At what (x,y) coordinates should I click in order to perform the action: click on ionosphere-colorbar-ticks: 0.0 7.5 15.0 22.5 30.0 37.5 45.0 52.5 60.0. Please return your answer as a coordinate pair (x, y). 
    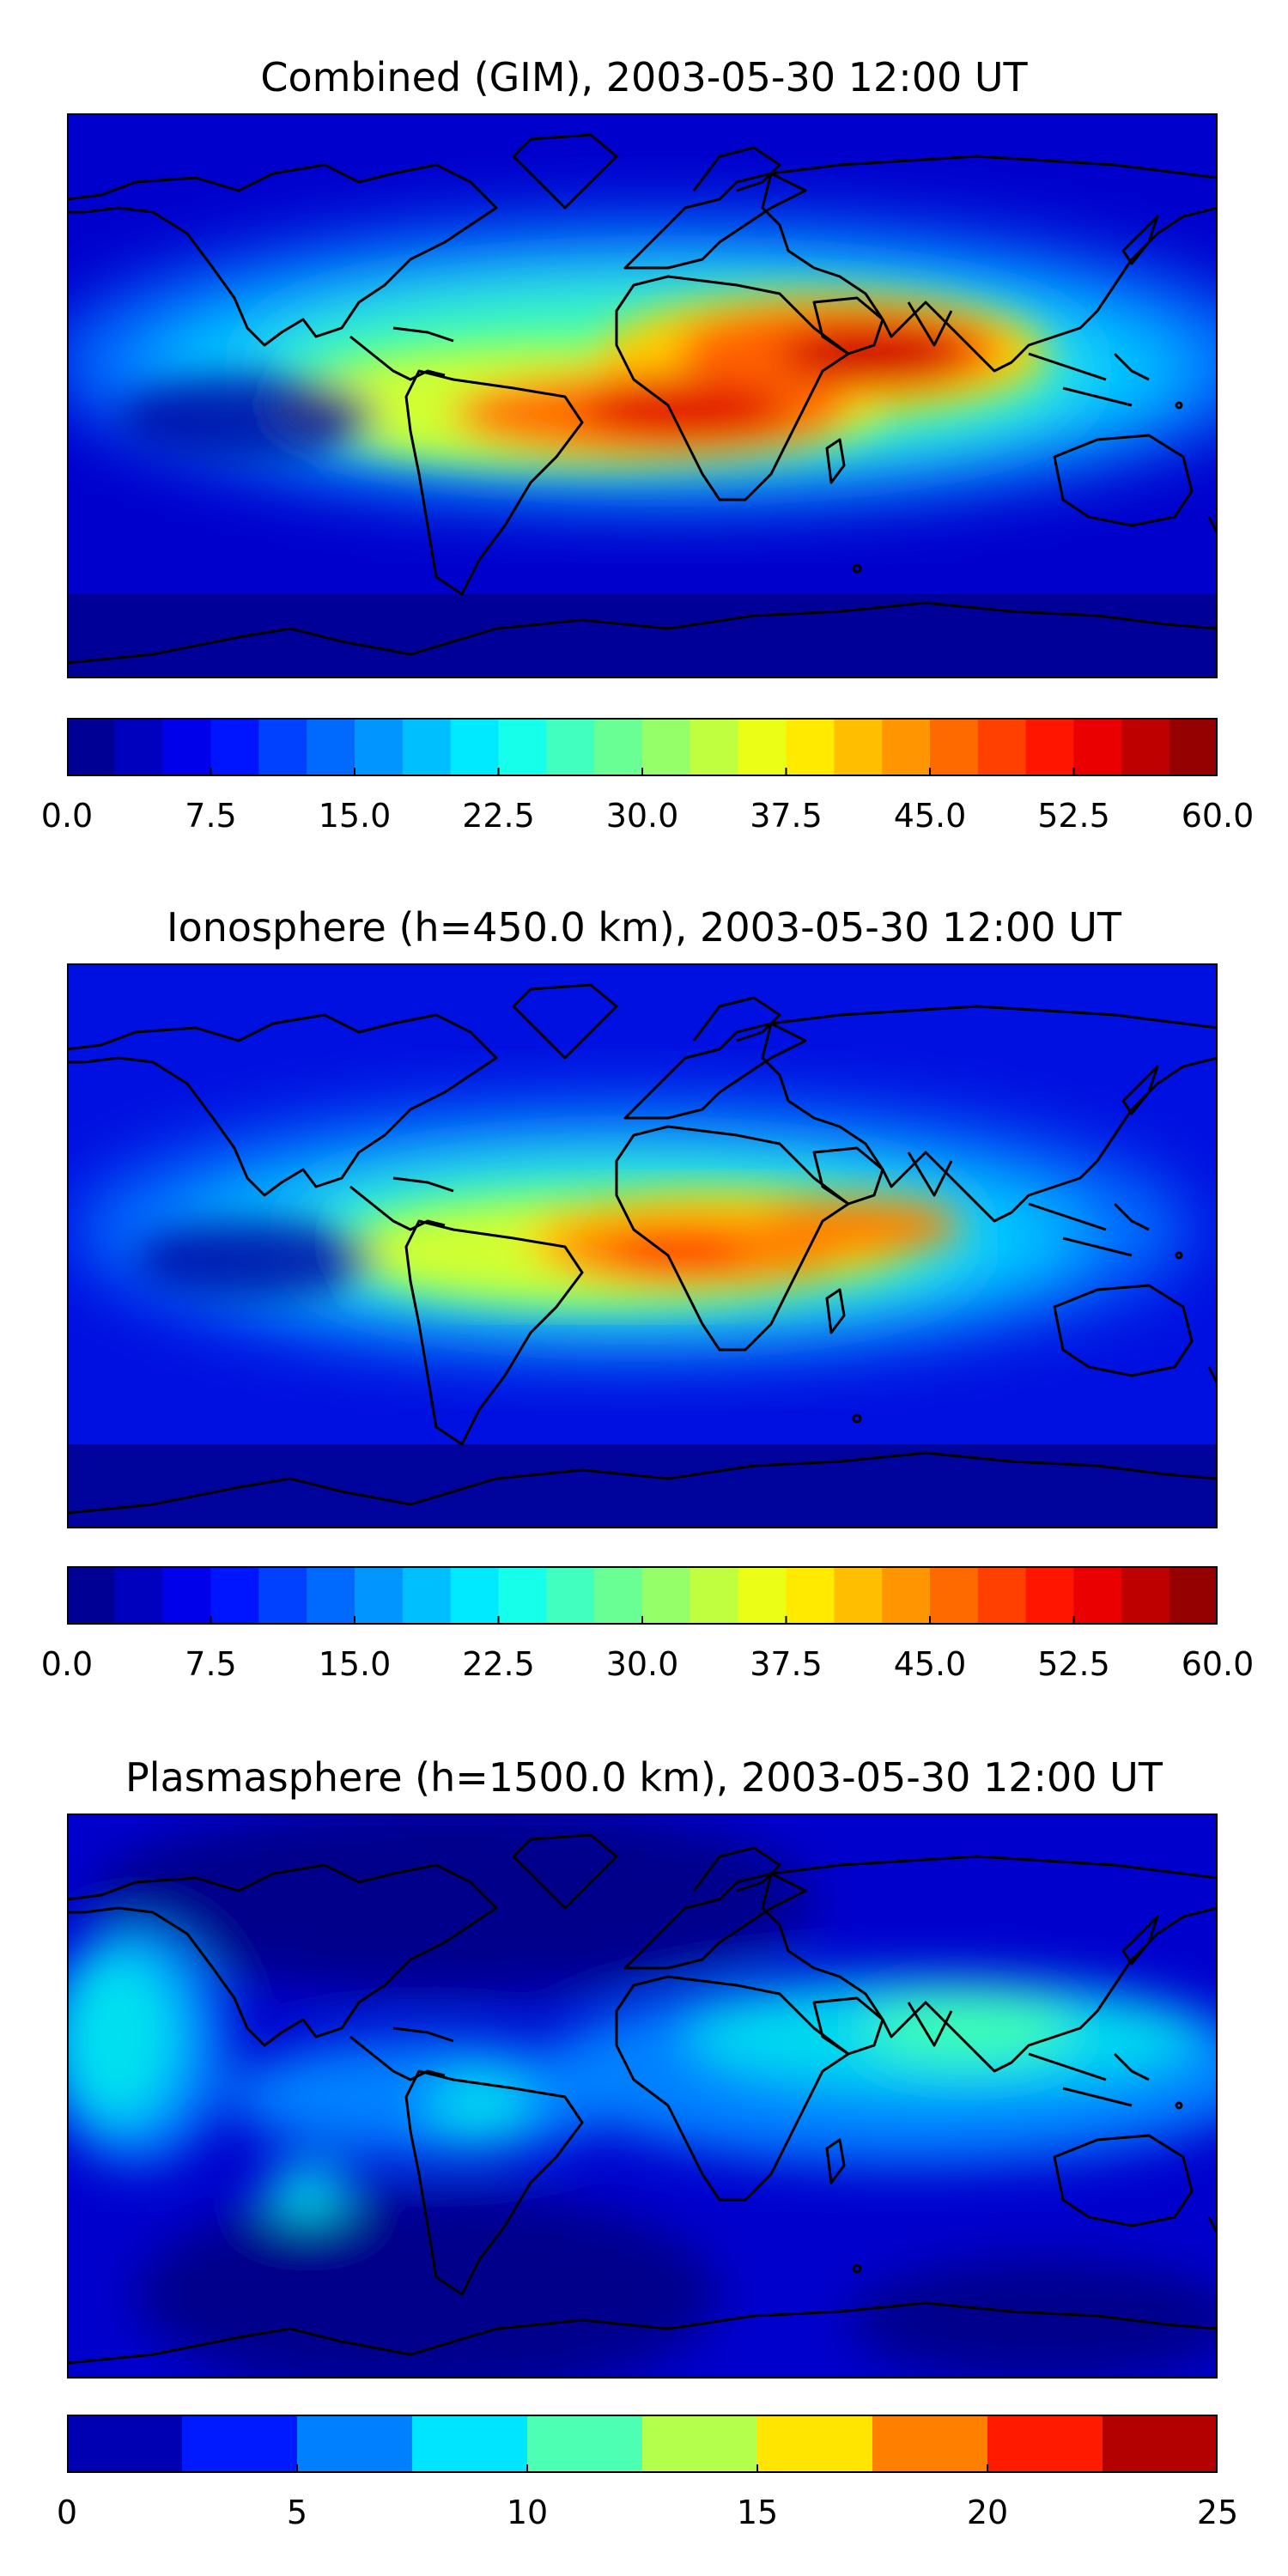
    Looking at the image, I should click on (648, 1671).